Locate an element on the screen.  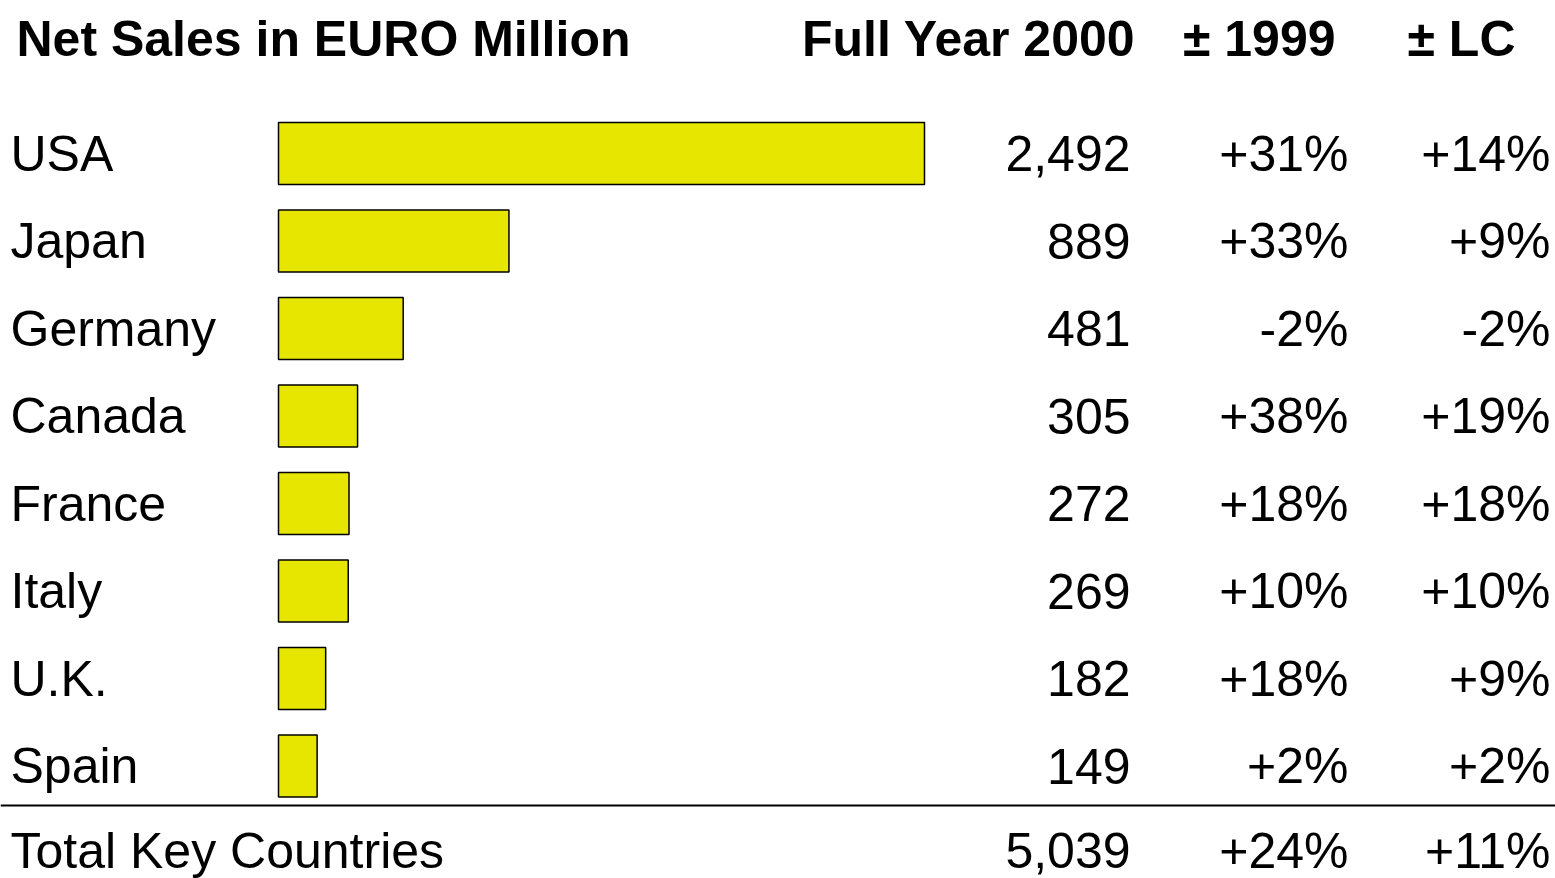
text: +14% is located at coordinates (1486, 153).